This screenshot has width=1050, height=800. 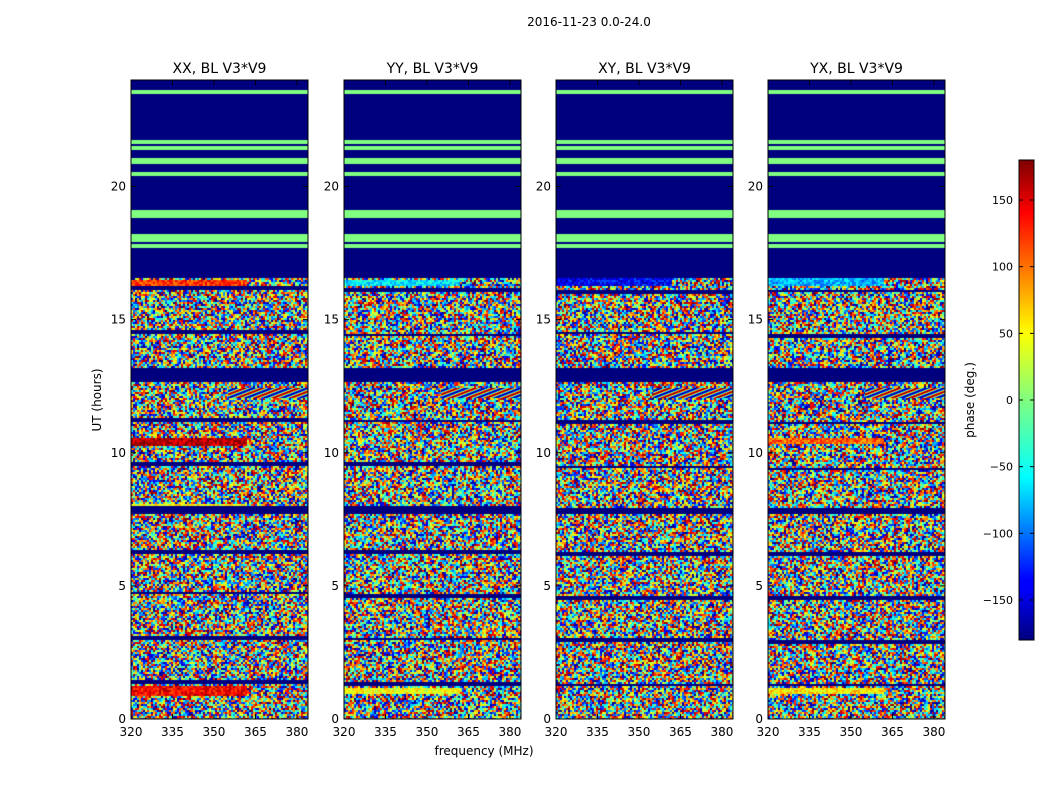 I want to click on colorbar-tick-label: −50, so click(x=1001, y=467).